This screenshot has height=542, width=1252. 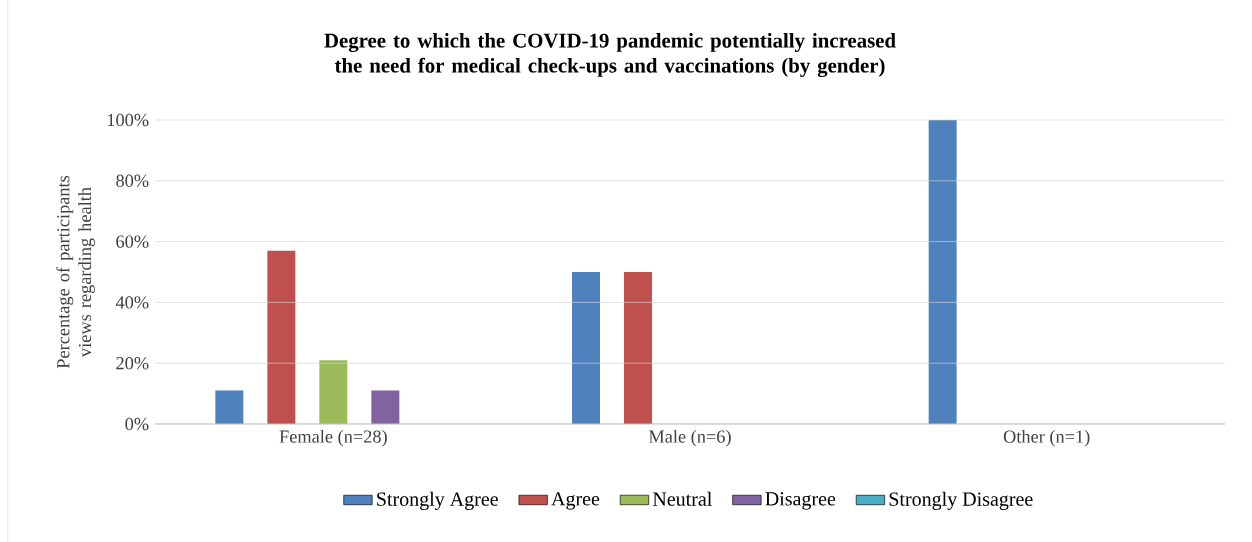 What do you see at coordinates (132, 241) in the screenshot?
I see `y-tick-label: 60%` at bounding box center [132, 241].